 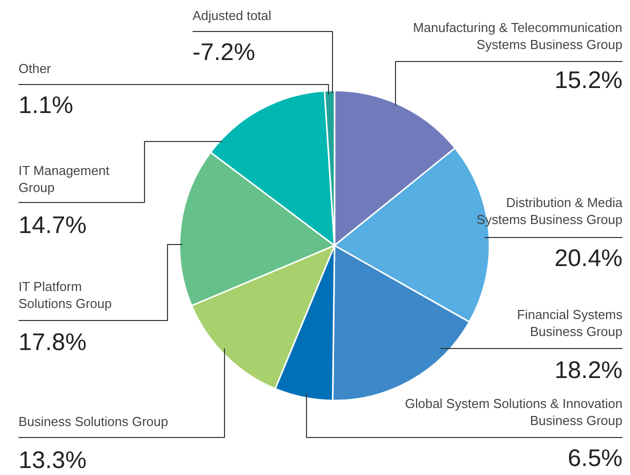 I want to click on slice-label: Global System Solutions & Innovation Business Group, so click(x=513, y=412).